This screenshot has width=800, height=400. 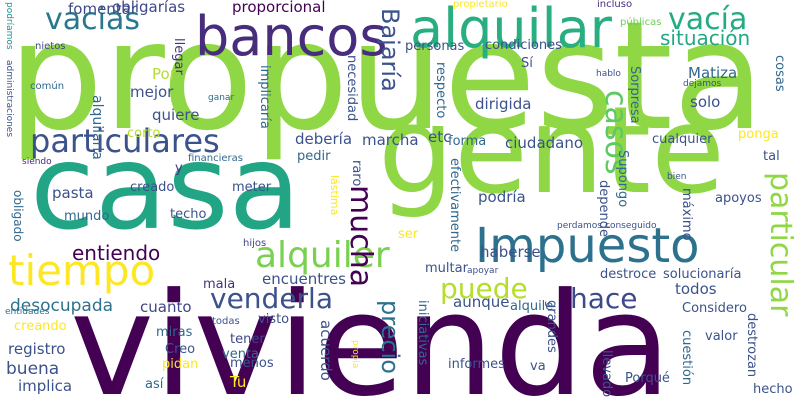 What do you see at coordinates (484, 288) in the screenshot?
I see `word-13: puede` at bounding box center [484, 288].